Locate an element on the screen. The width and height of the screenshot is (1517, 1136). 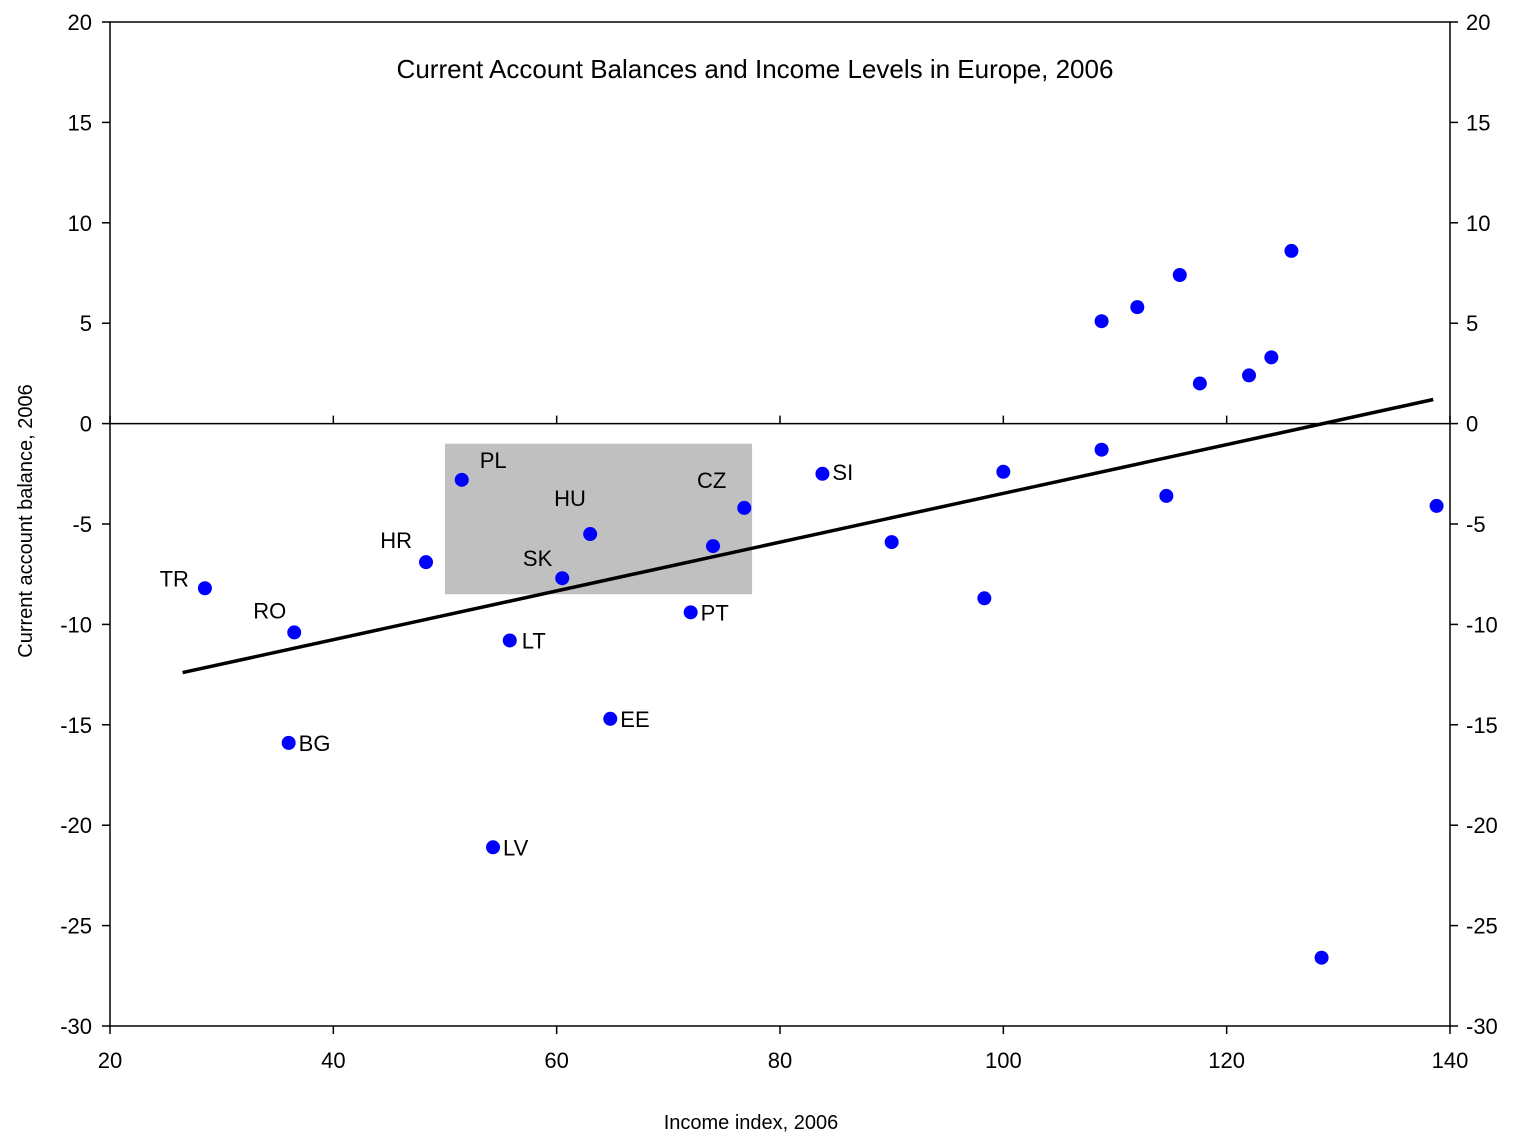
y-tick-label-right: -25 is located at coordinates (1482, 926).